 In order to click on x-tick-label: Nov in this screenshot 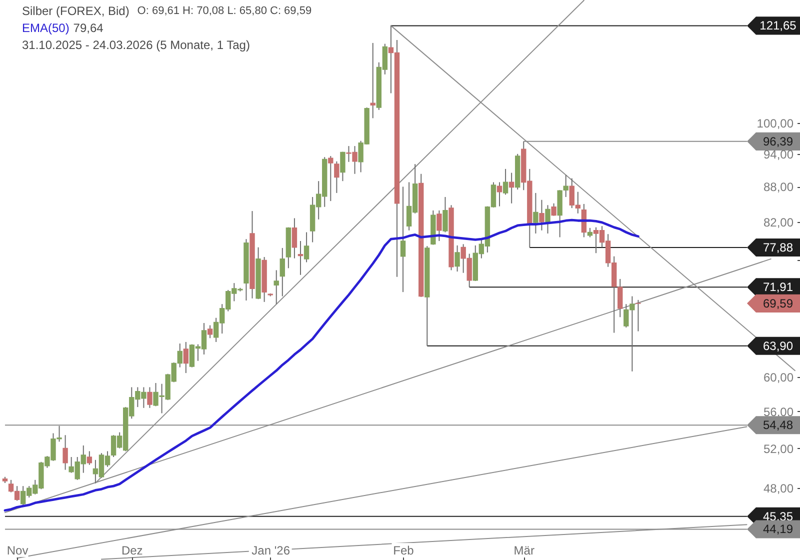, I will do `click(17, 551)`.